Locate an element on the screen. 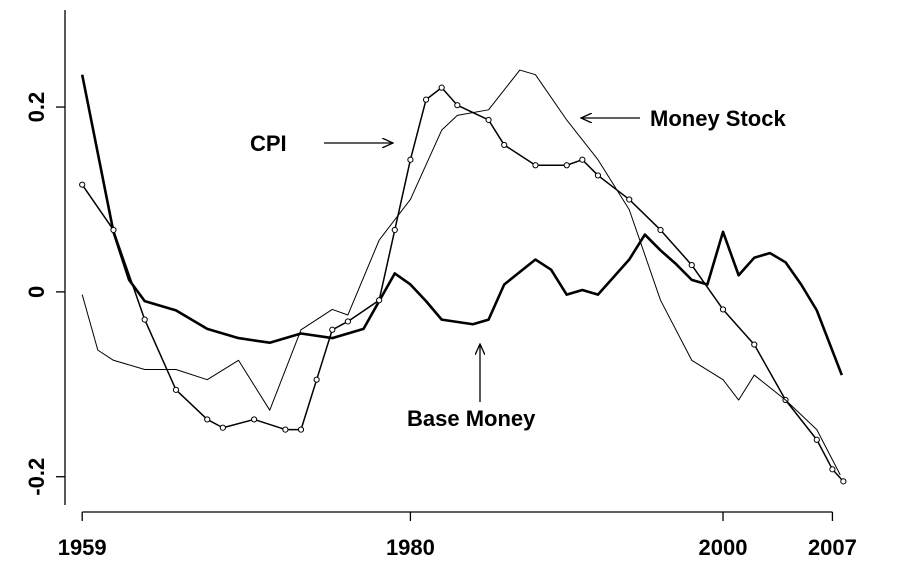 This screenshot has height=564, width=897. annotation: Money Stock is located at coordinates (718, 118).